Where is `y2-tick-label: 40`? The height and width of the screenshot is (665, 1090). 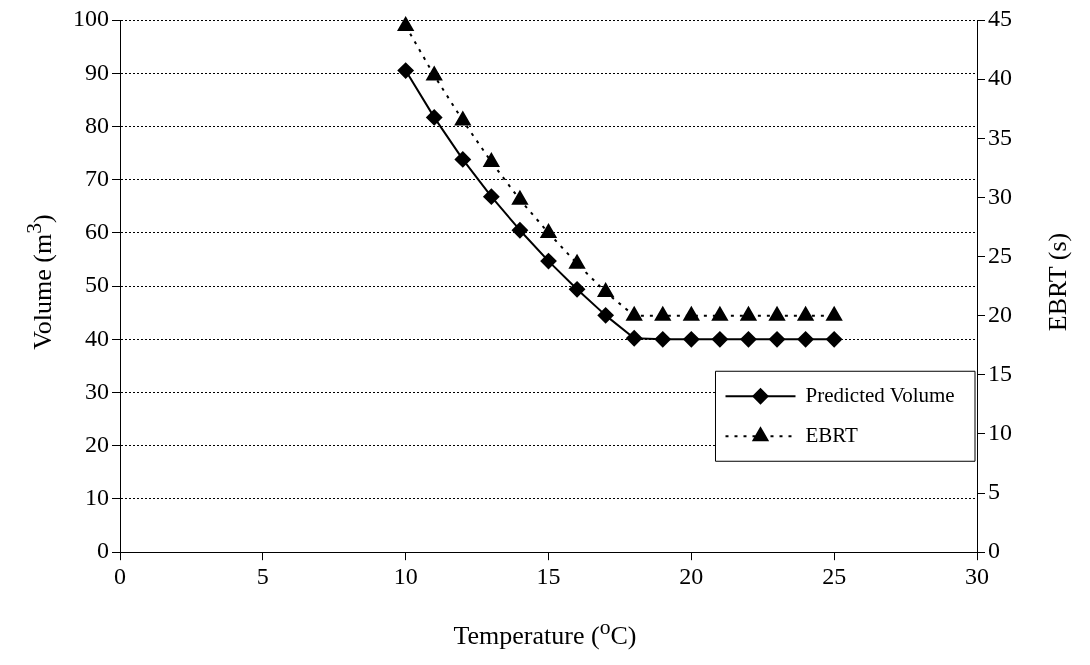 y2-tick-label: 40 is located at coordinates (1000, 77).